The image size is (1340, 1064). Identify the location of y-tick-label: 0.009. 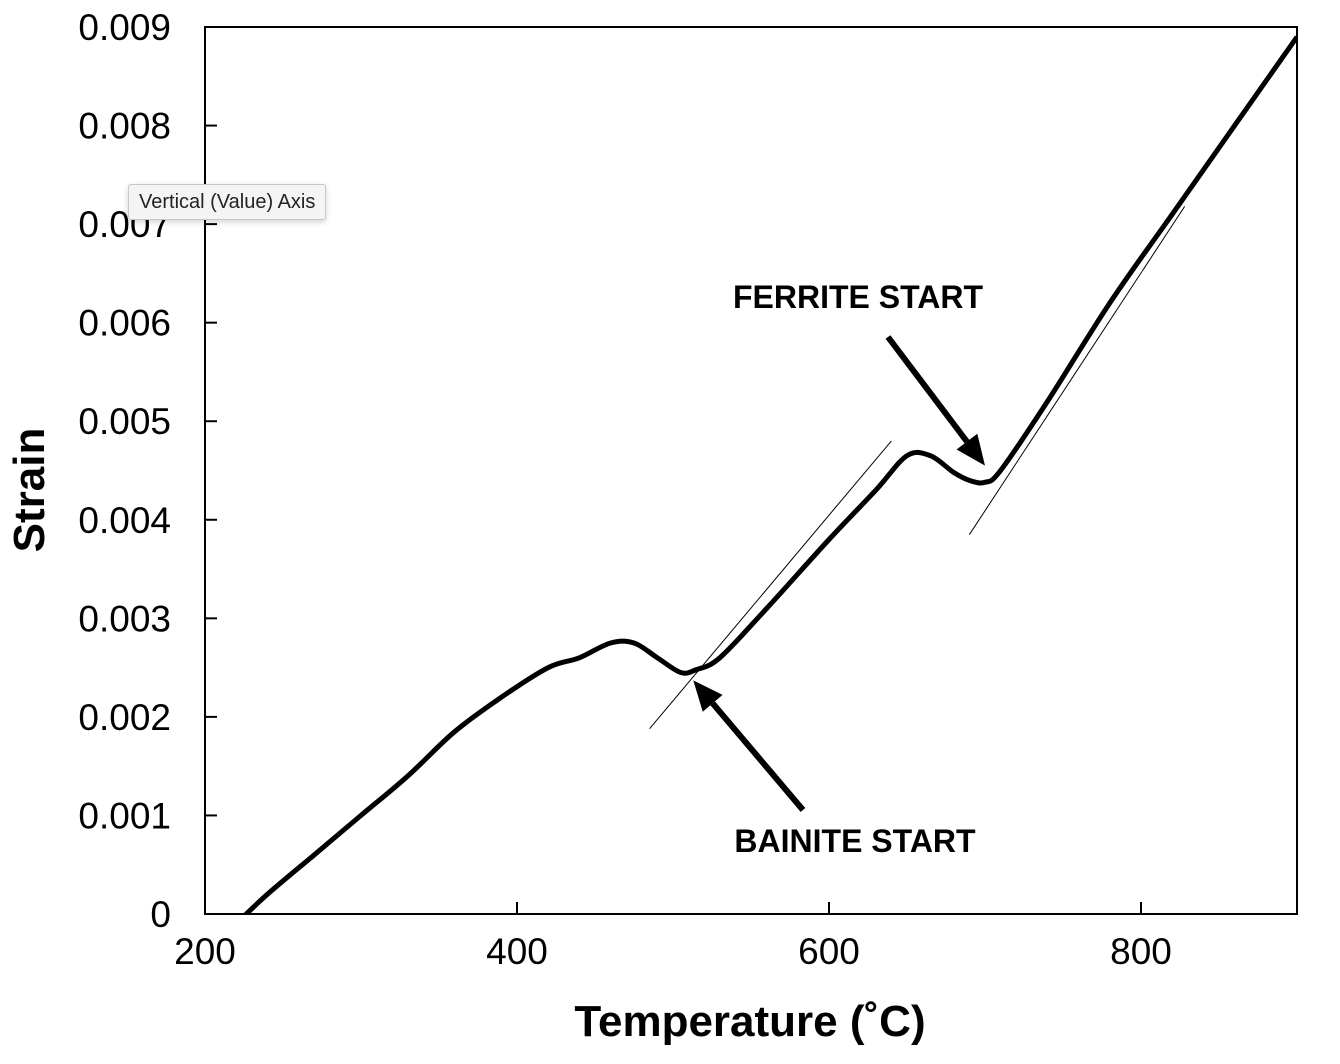
(124, 27).